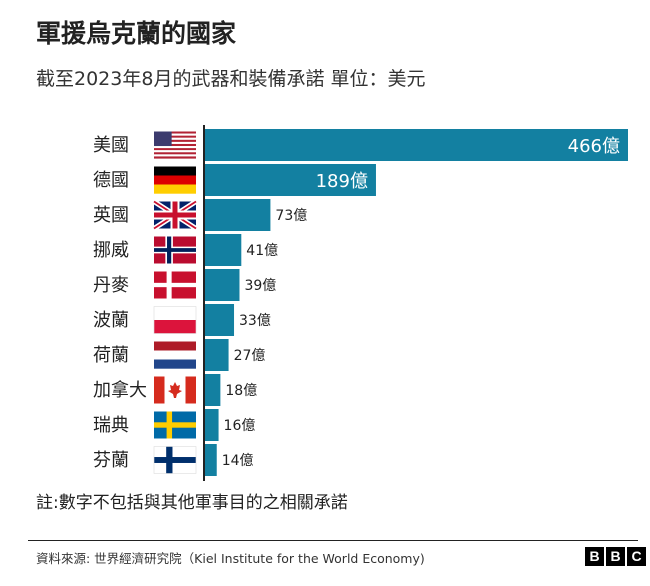  I want to click on value-label: 16億, so click(240, 426).